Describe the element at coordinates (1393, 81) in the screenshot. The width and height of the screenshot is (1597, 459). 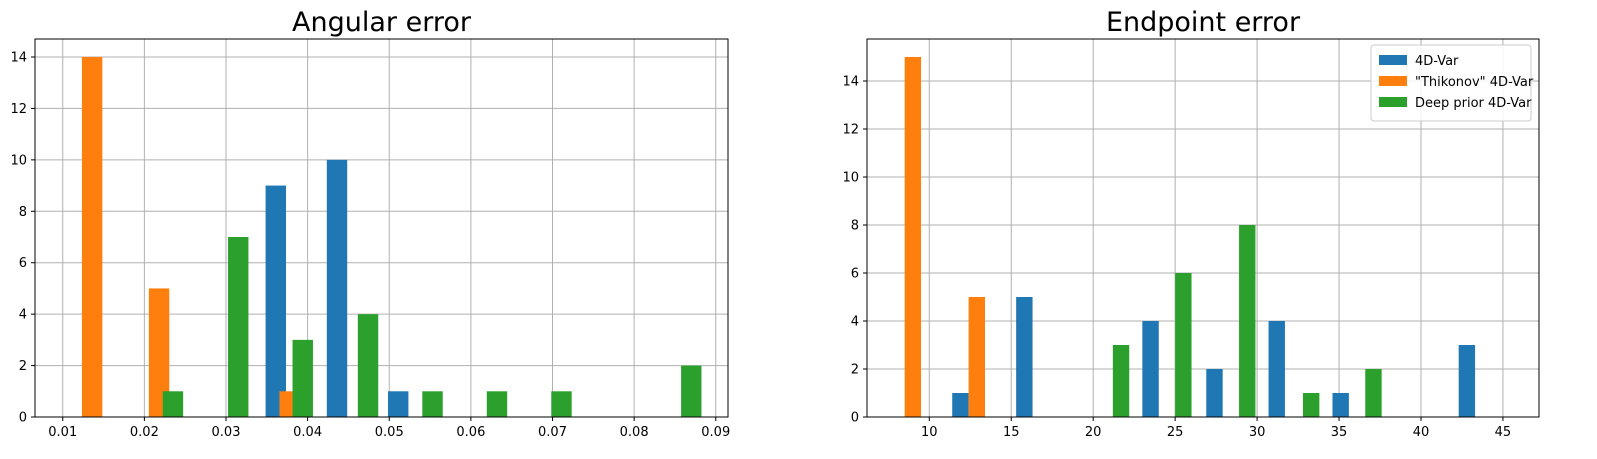
I see `legend-swatch-thikonov` at that location.